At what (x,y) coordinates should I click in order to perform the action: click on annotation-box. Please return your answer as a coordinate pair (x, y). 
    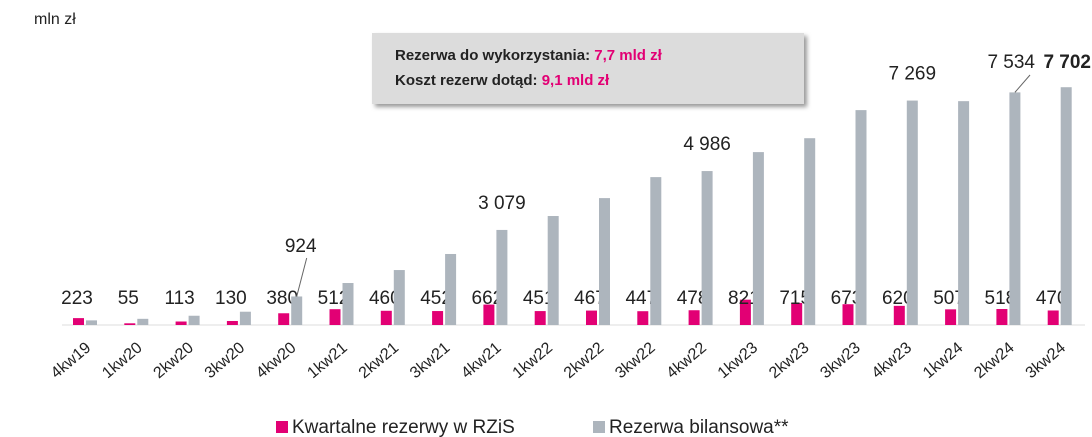
    Looking at the image, I should click on (588, 68).